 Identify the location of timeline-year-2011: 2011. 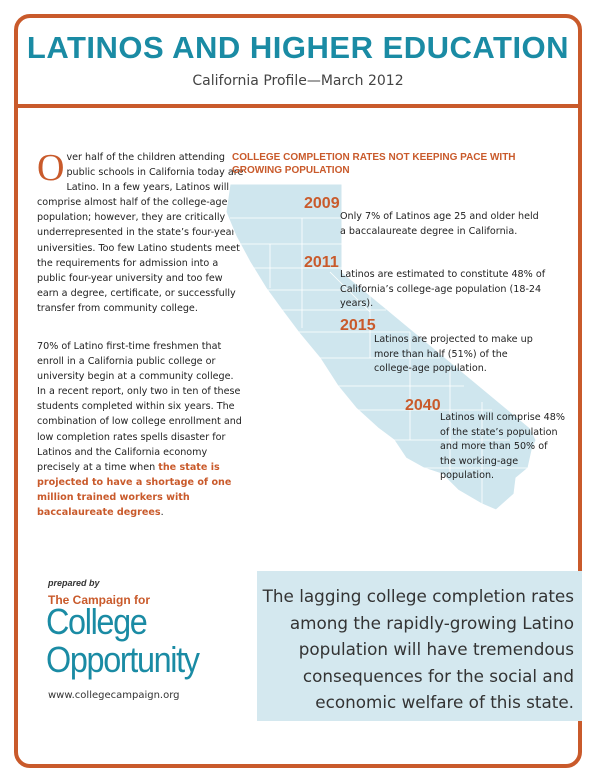
(321, 262).